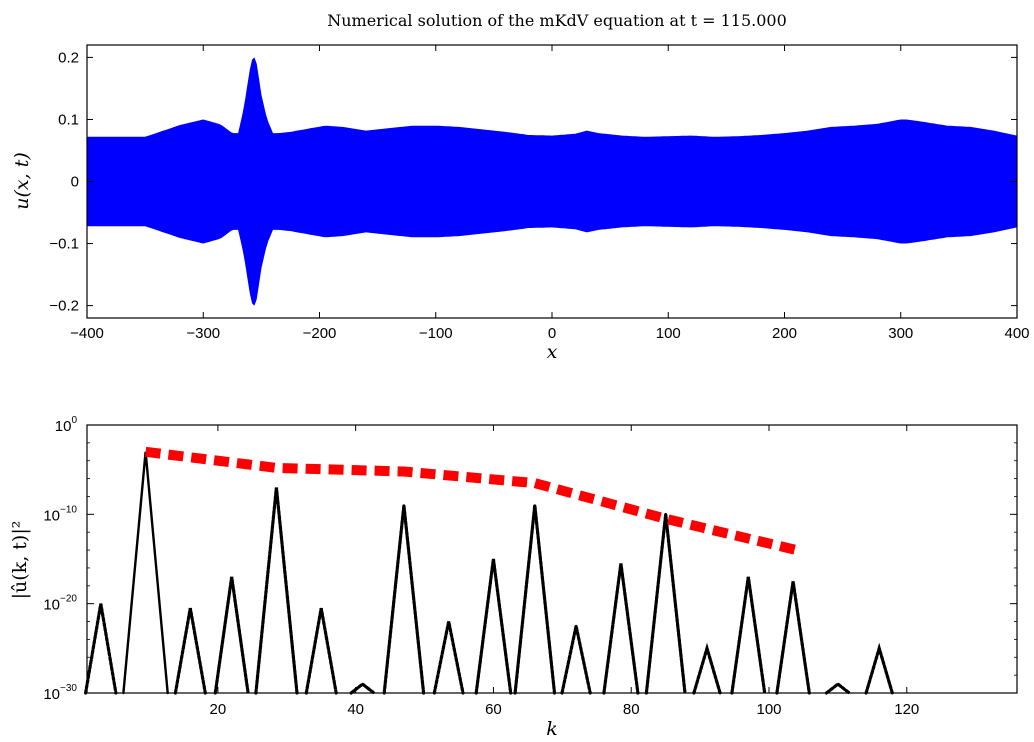  I want to click on y-tick-exponent: 0, so click(74, 420).